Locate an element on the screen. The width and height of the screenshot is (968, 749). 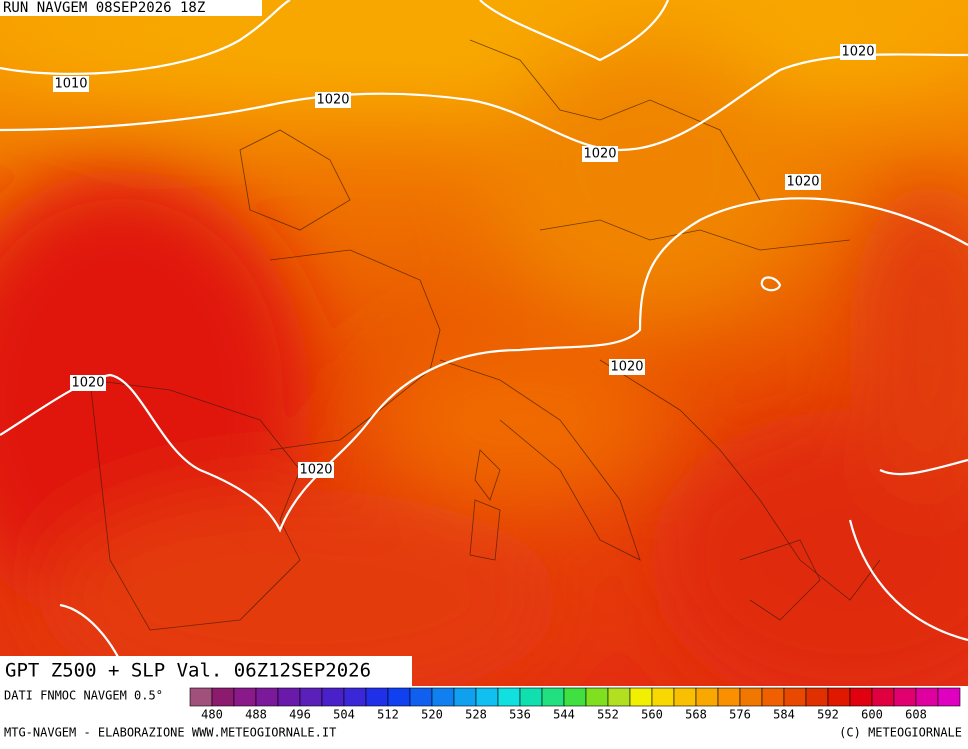
colorbar-label: 536 is located at coordinates (520, 715).